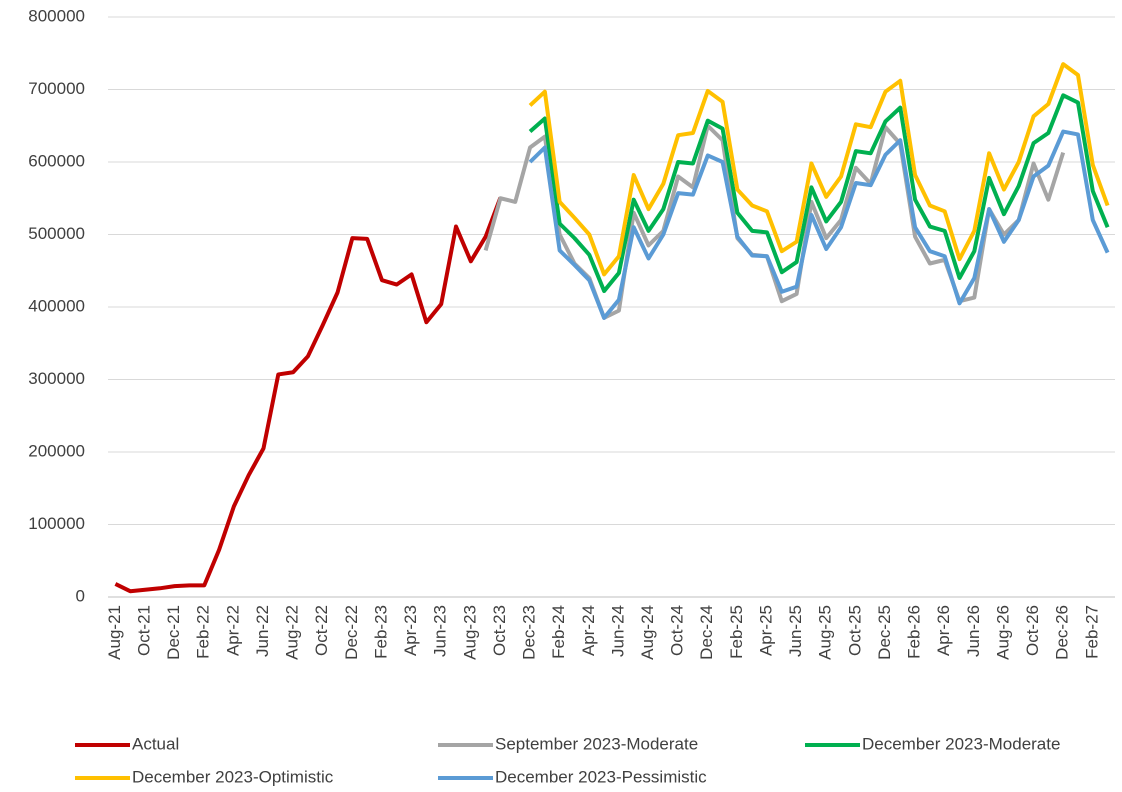 The image size is (1122, 792). What do you see at coordinates (233, 776) in the screenshot?
I see `legend-label: December 2023-Optimistic` at bounding box center [233, 776].